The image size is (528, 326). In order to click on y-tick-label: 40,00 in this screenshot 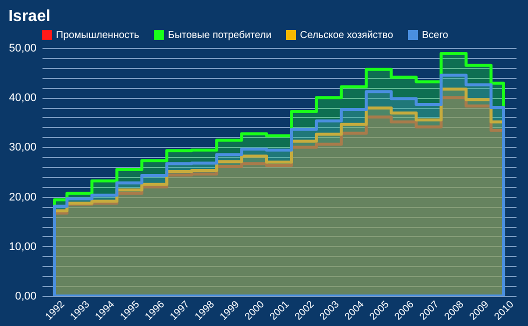, I will do `click(22, 98)`.